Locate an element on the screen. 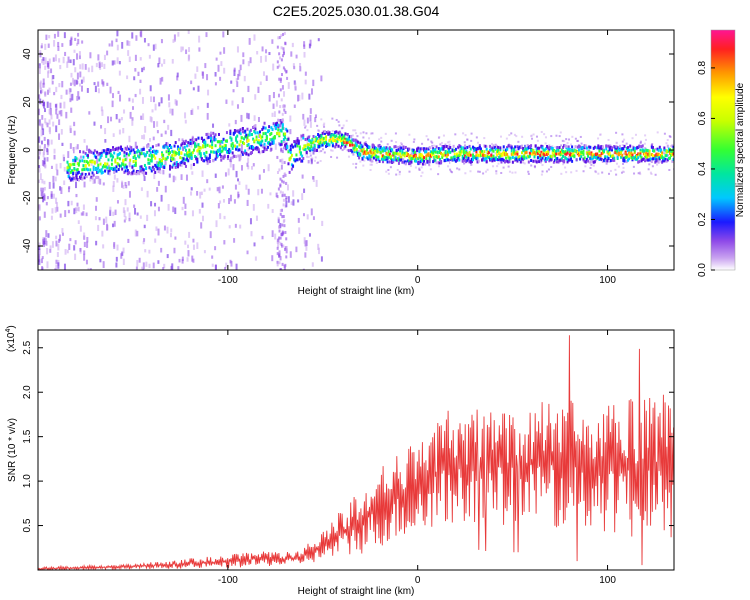  x-tick-label: 100 is located at coordinates (607, 580).